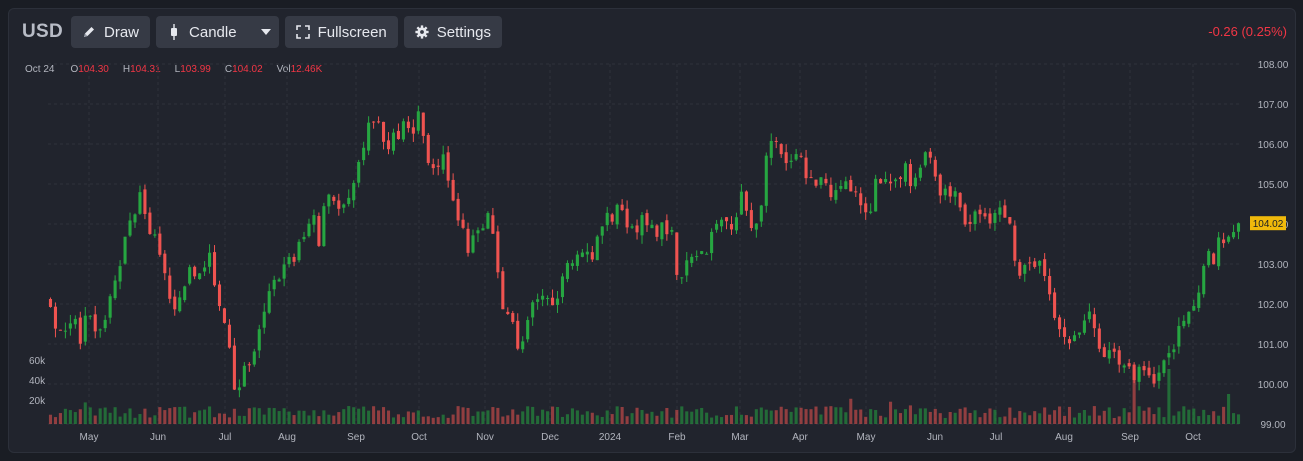 This screenshot has width=1303, height=461. What do you see at coordinates (1247, 31) in the screenshot?
I see `price-change: -0.26 (0.25%)` at bounding box center [1247, 31].